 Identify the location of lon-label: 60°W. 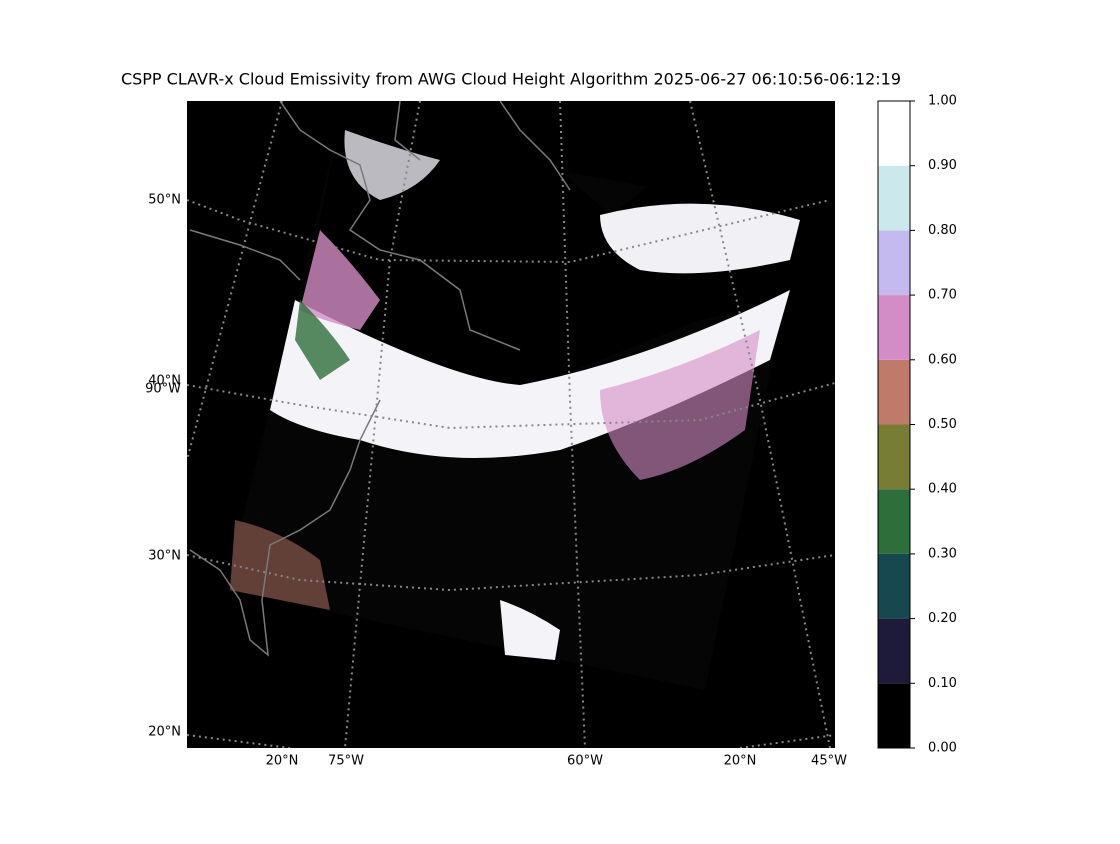
(585, 761).